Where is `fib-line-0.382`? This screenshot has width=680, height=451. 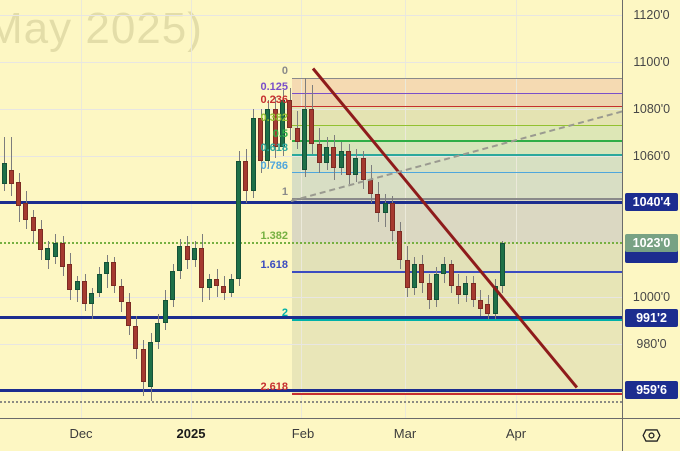 fib-line-0.382 is located at coordinates (457, 125).